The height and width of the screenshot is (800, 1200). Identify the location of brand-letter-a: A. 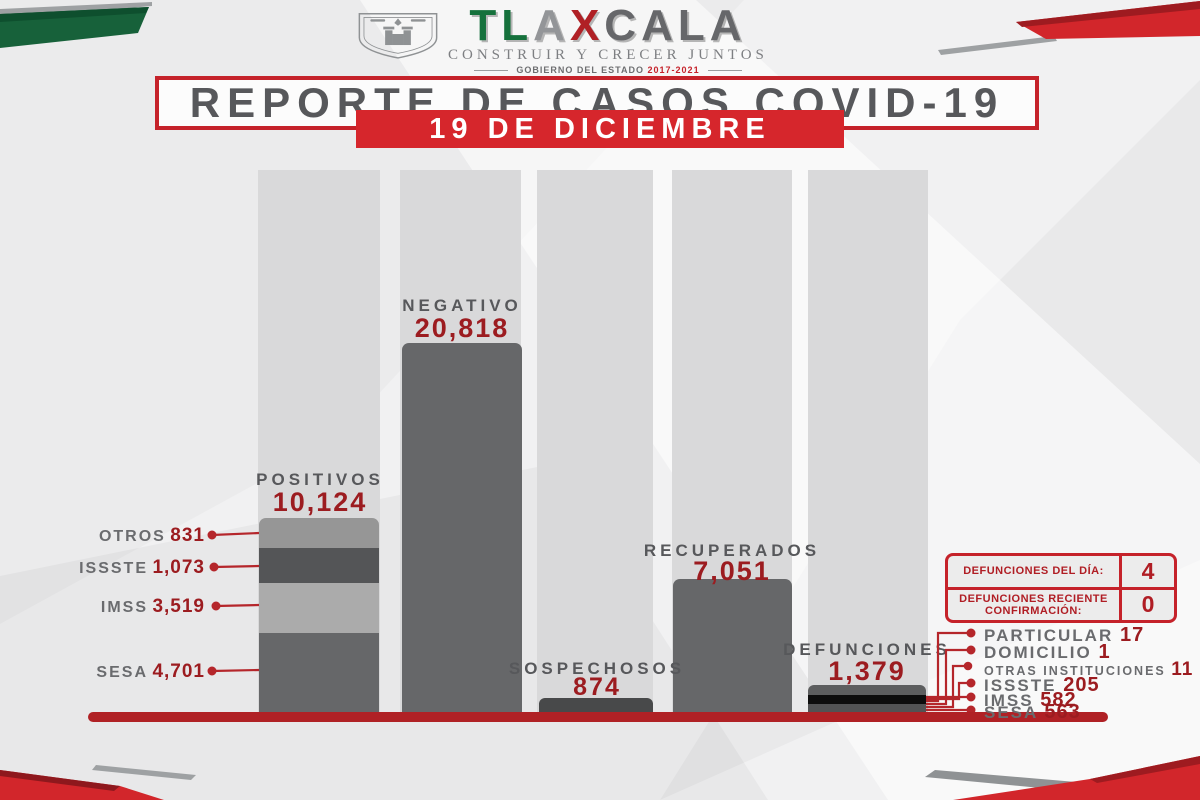
(551, 25).